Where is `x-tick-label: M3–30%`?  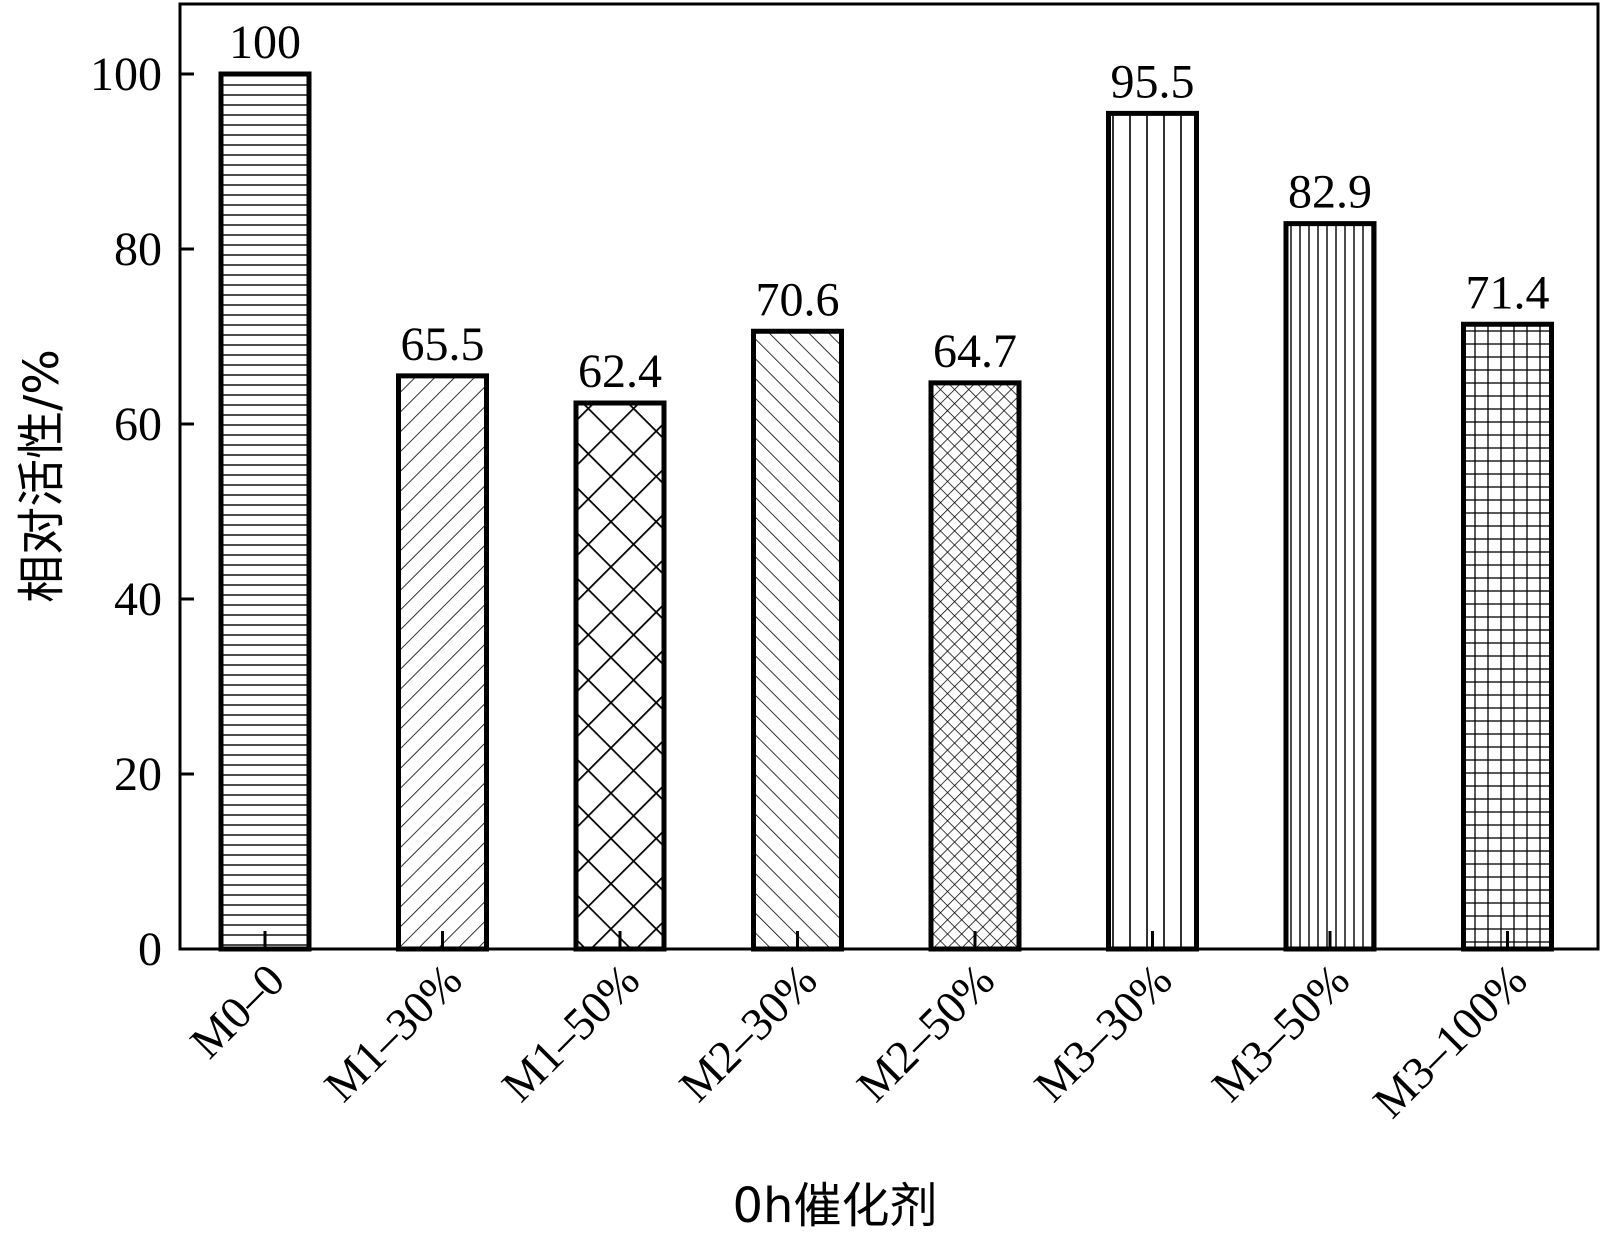 x-tick-label: M3–30% is located at coordinates (1102, 1032).